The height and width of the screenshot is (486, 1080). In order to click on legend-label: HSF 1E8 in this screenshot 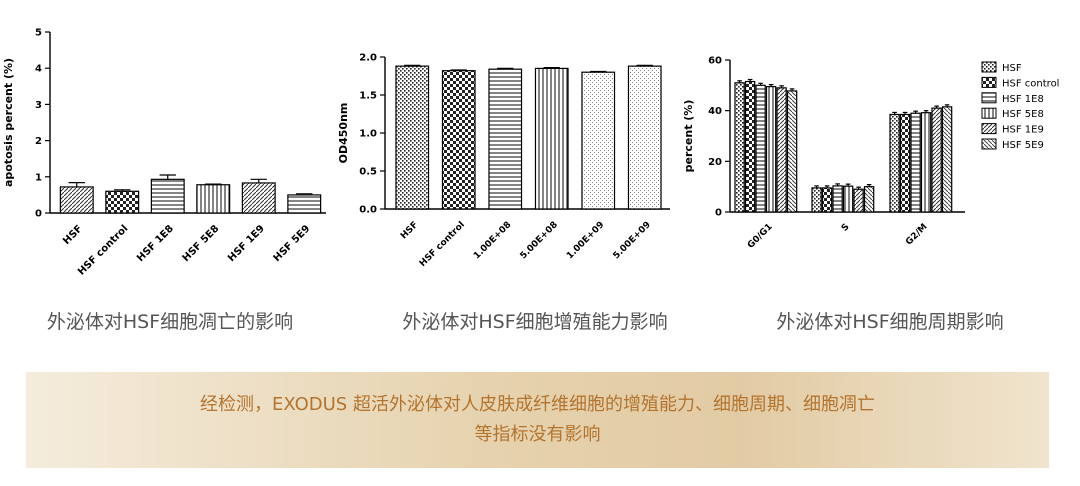, I will do `click(1023, 99)`.